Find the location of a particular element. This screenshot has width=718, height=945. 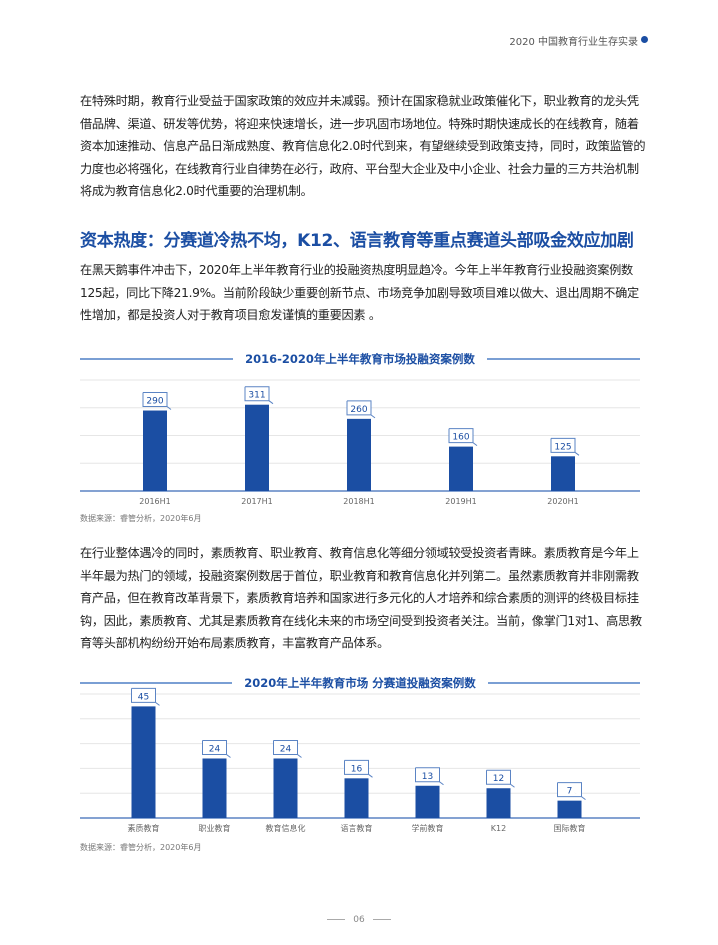

data-label: 12 is located at coordinates (498, 779).